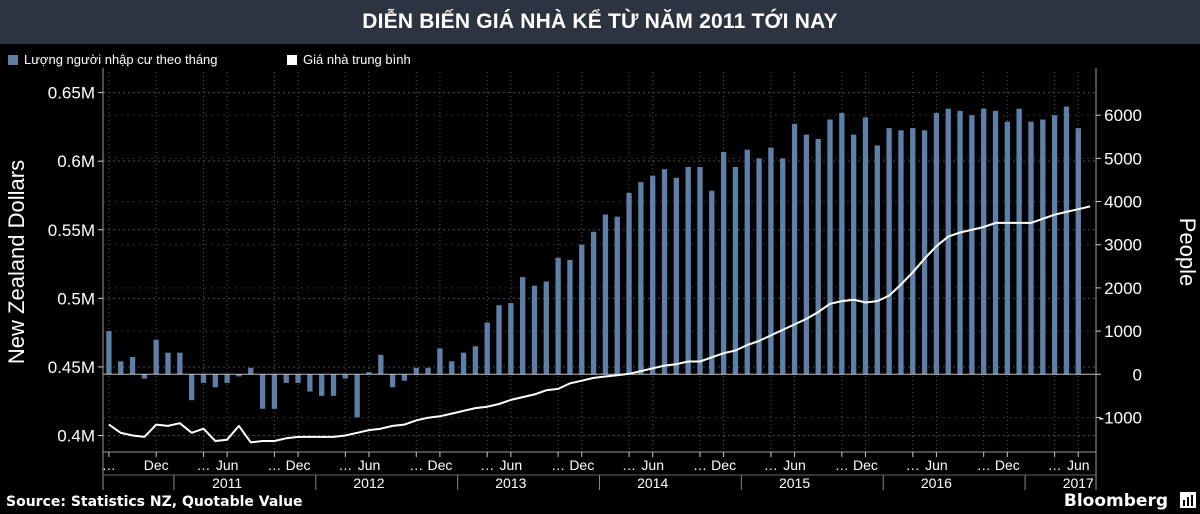 This screenshot has height=514, width=1200. I want to click on left-tick-label: 0.4M, so click(76, 436).